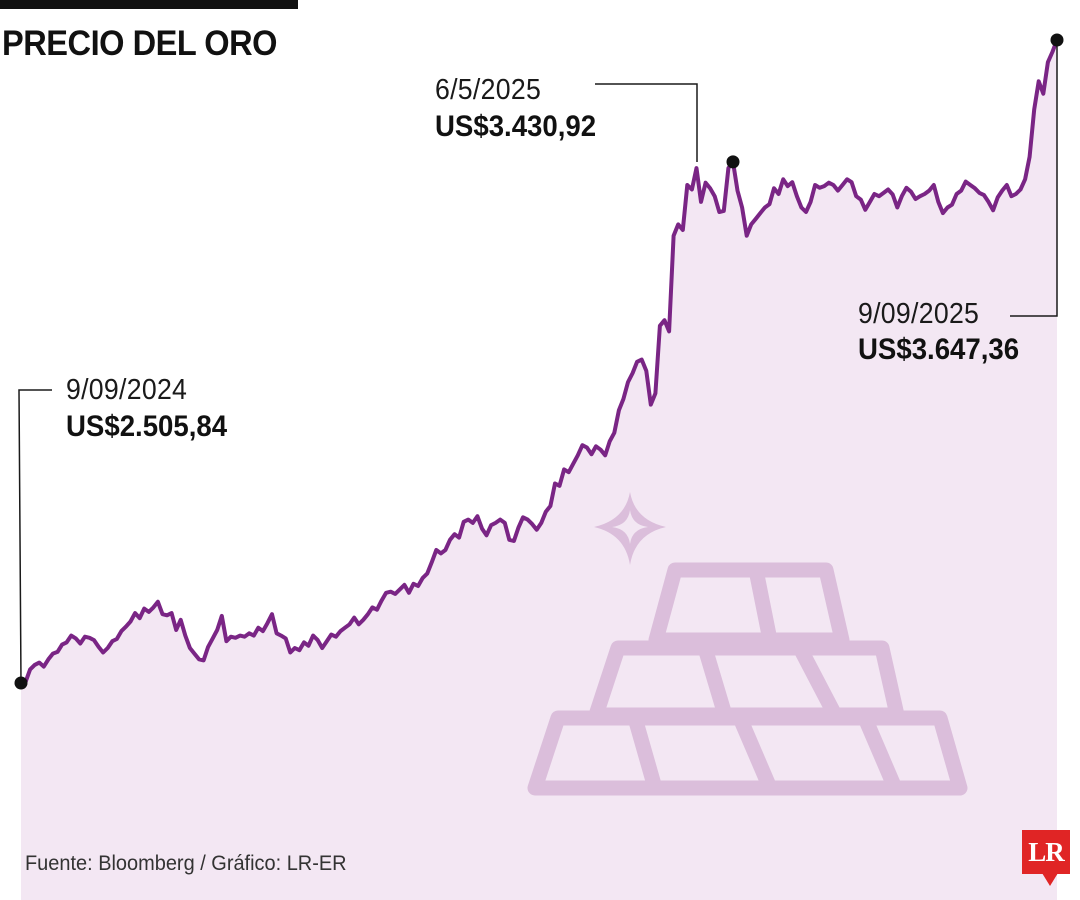 The height and width of the screenshot is (900, 1080). I want to click on start-date-label: 9/09/2024, so click(127, 390).